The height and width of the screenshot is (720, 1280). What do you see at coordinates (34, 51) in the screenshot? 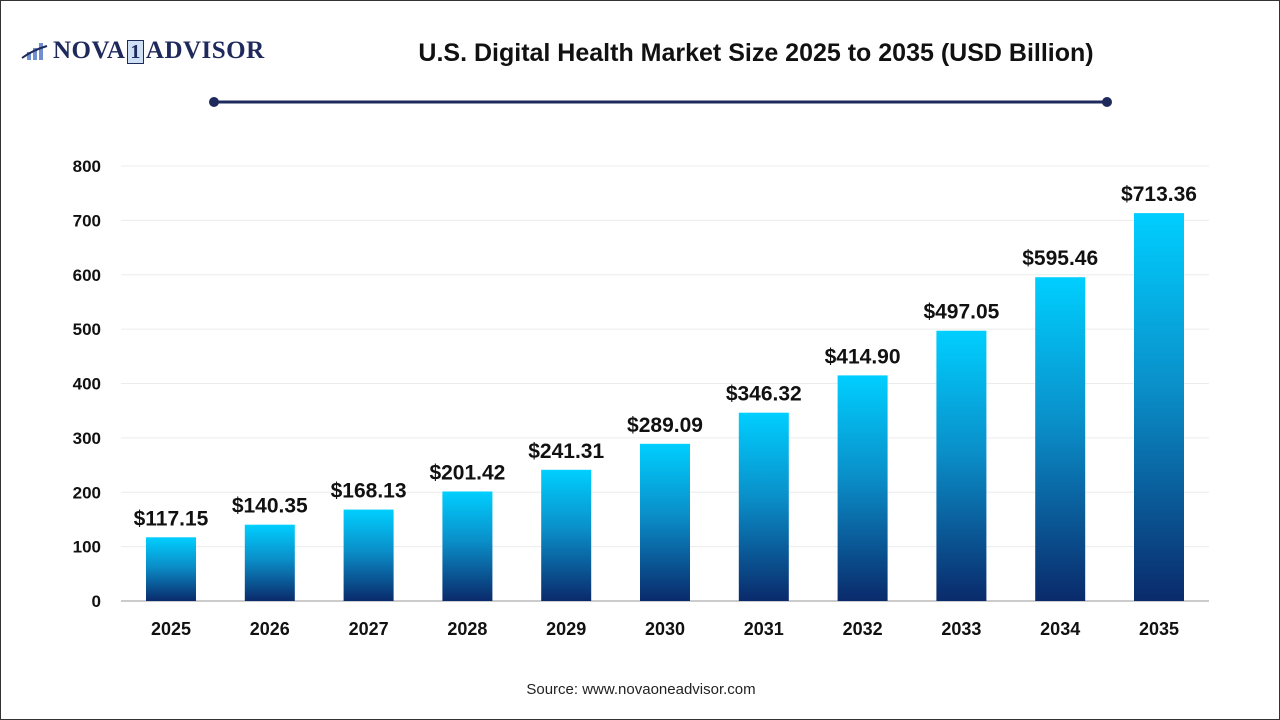
I see `logo-bars-icon` at bounding box center [34, 51].